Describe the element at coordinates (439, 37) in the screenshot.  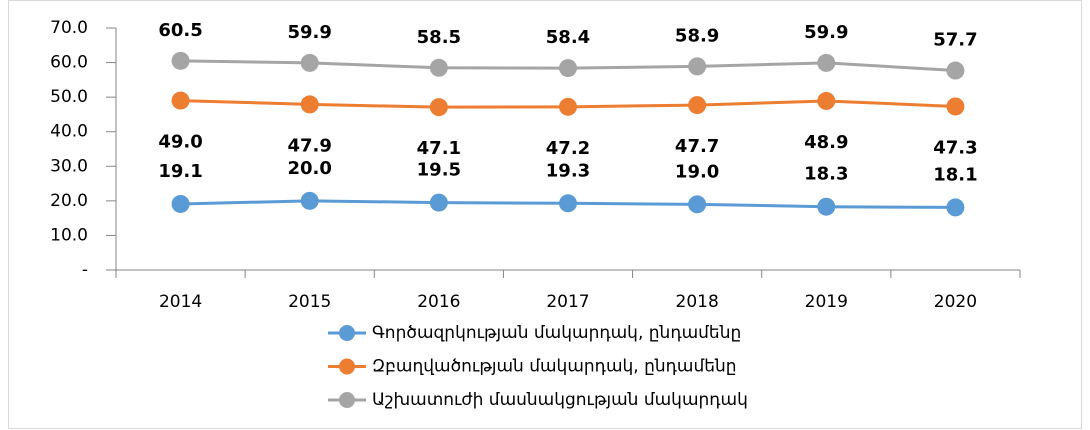
I see `data-label: 58.5` at that location.